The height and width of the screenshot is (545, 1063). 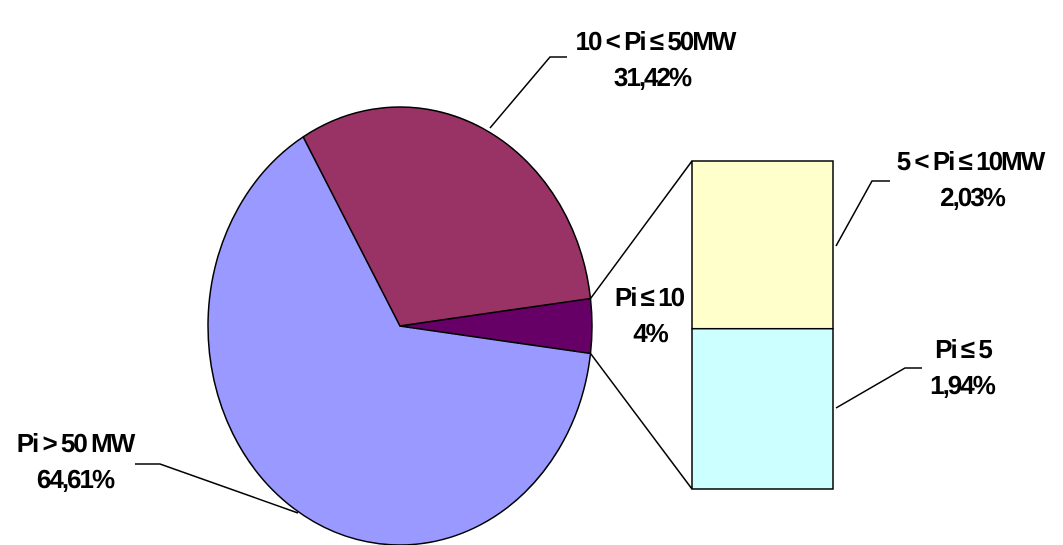 I want to click on connector-line-top, so click(x=641, y=230).